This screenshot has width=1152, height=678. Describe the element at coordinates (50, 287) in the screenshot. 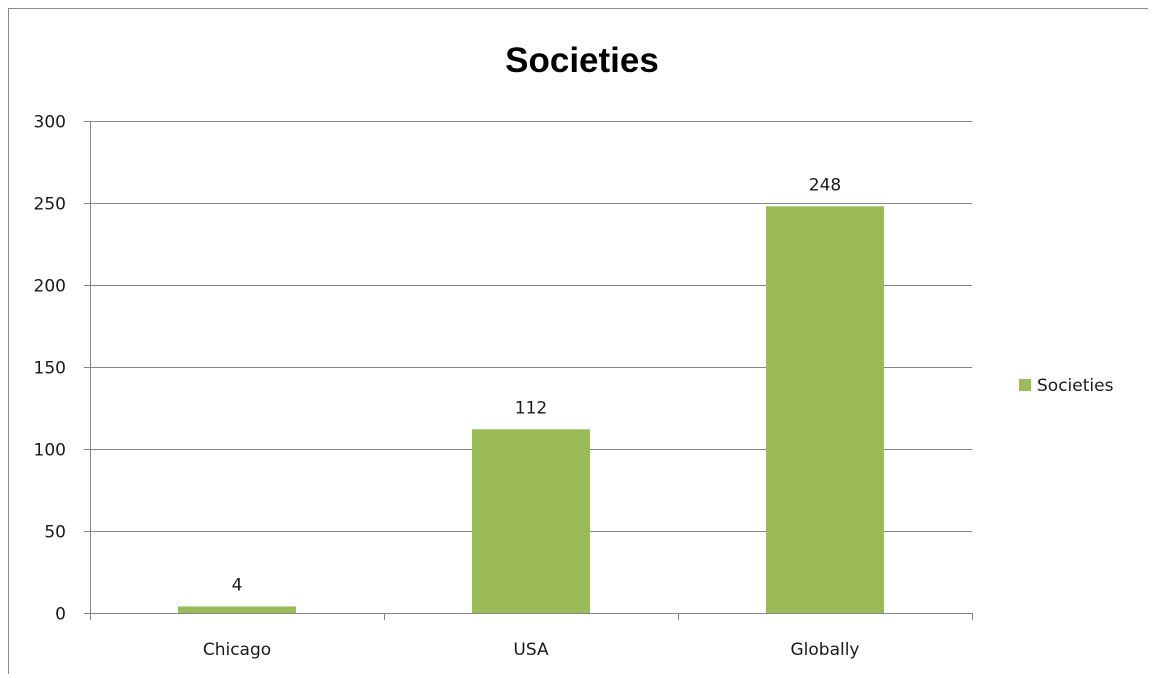

I see `y-tick-label: 200` at that location.